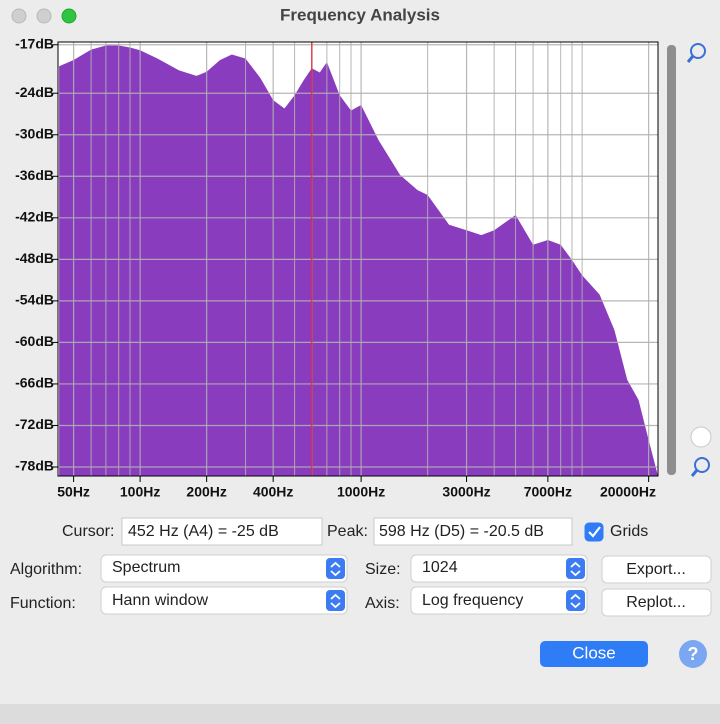 This screenshot has width=720, height=724. What do you see at coordinates (224, 600) in the screenshot?
I see `function-popup` at bounding box center [224, 600].